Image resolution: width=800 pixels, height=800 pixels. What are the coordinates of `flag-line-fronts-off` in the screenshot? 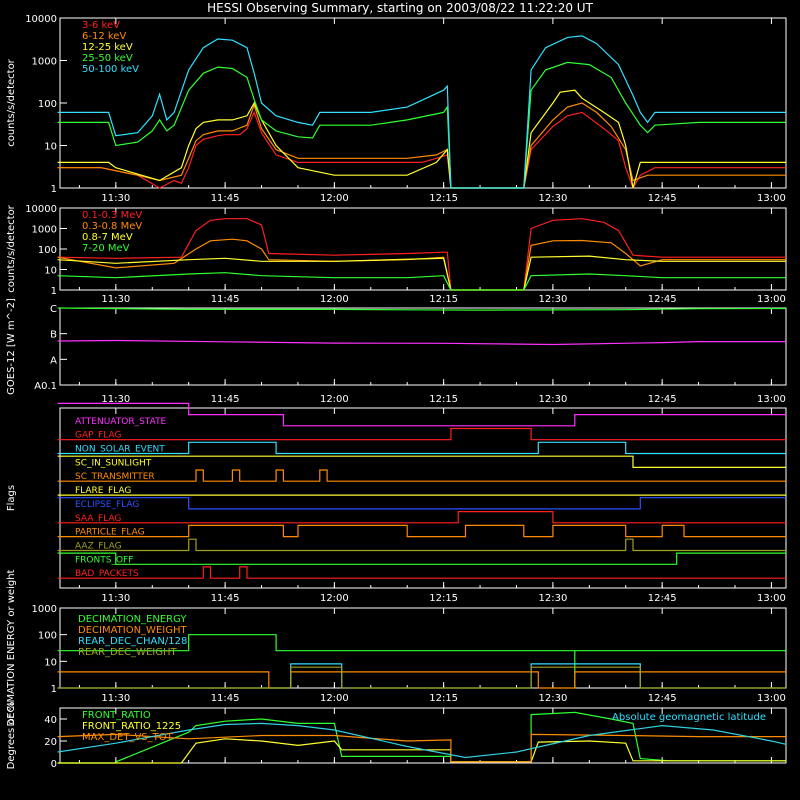 It's located at (421, 558).